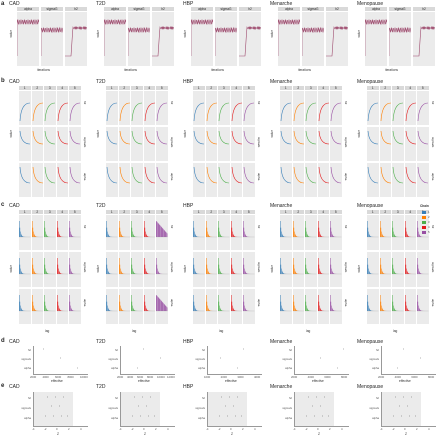 This screenshot has width=440, height=439. Describe the element at coordinates (401, 409) in the screenshot. I see `z-band-region` at that location.